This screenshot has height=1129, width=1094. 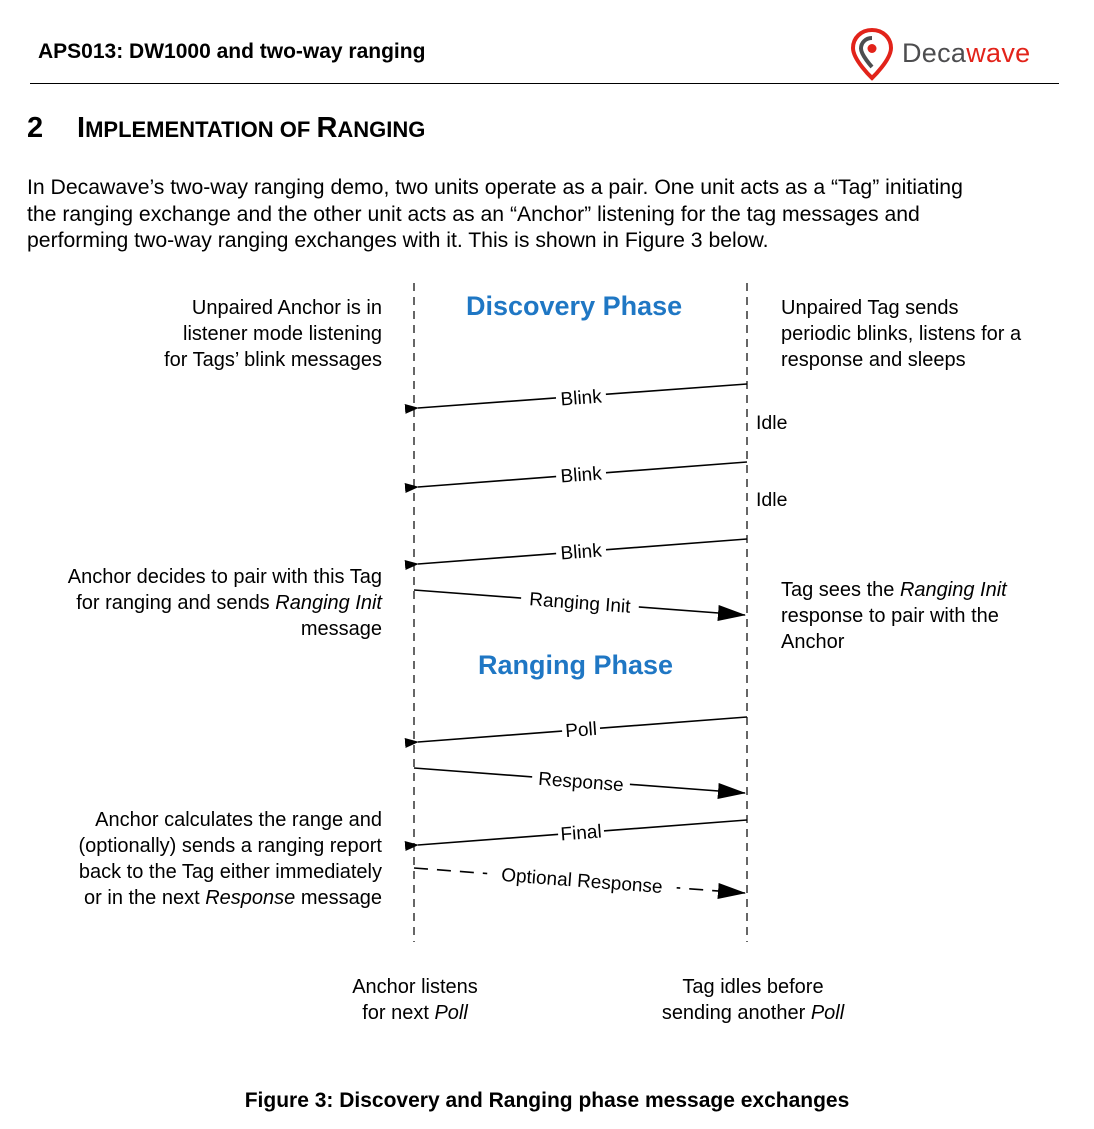 I want to click on decawave-logo: Decawave, so click(x=948, y=54).